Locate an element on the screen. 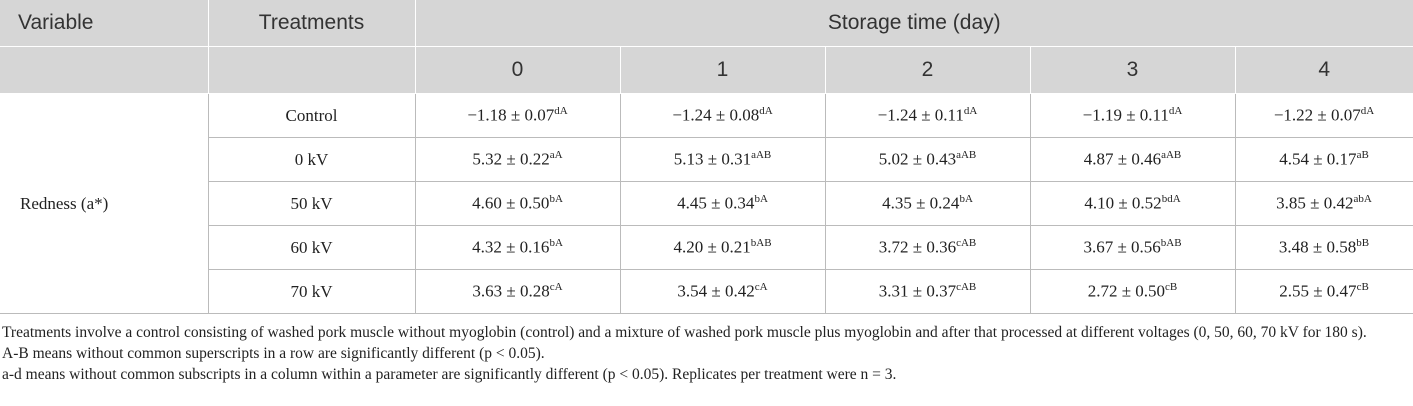  day-header: 4 is located at coordinates (1323, 70).